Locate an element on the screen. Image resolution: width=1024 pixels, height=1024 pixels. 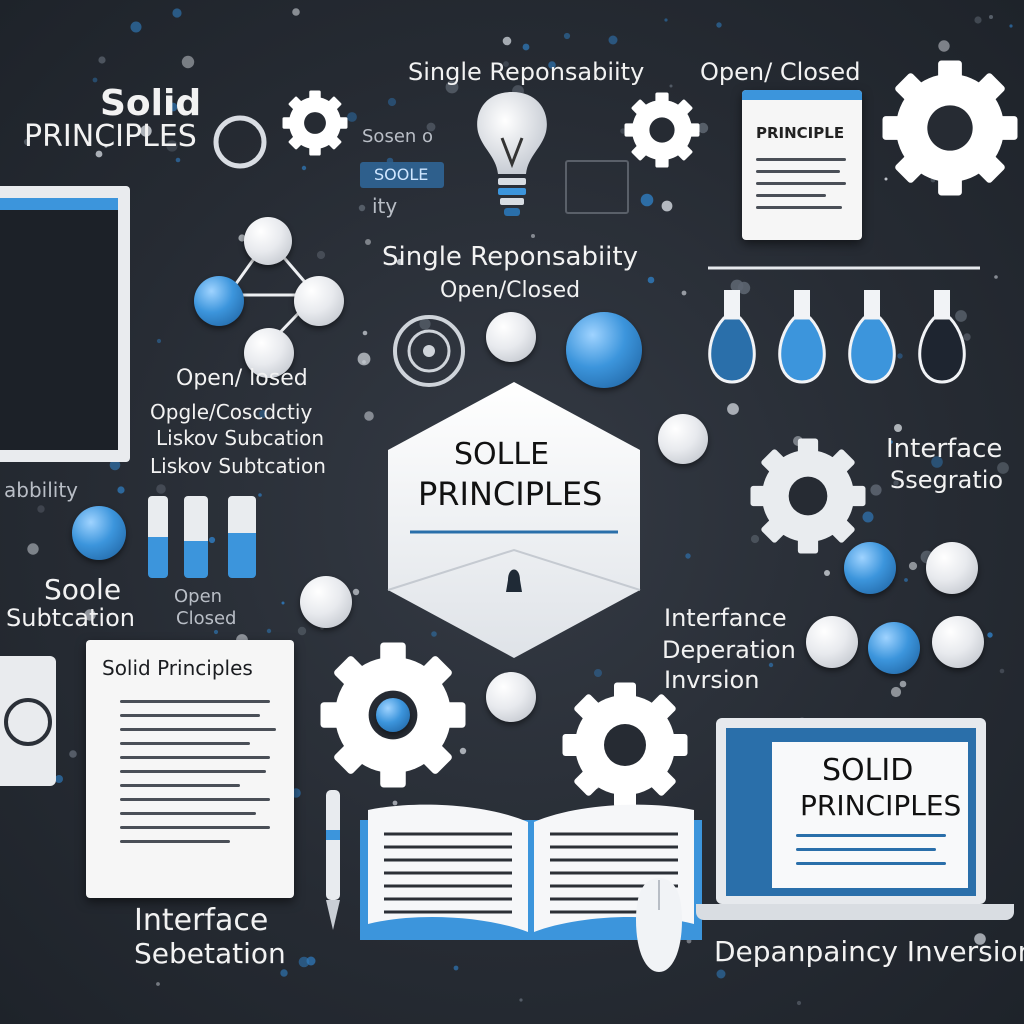
document-block is located at coordinates (597, 187).